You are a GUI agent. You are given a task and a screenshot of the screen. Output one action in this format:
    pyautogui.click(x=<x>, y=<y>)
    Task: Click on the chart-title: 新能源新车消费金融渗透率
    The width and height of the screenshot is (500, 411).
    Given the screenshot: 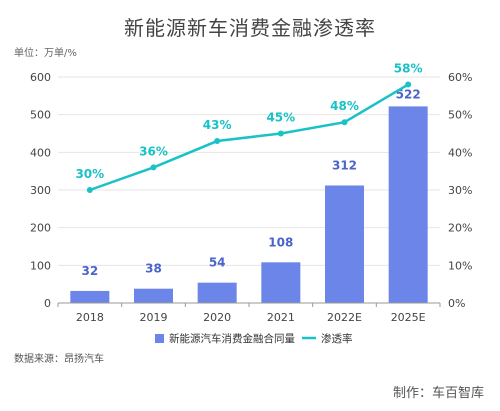 What is the action you would take?
    pyautogui.click(x=250, y=28)
    